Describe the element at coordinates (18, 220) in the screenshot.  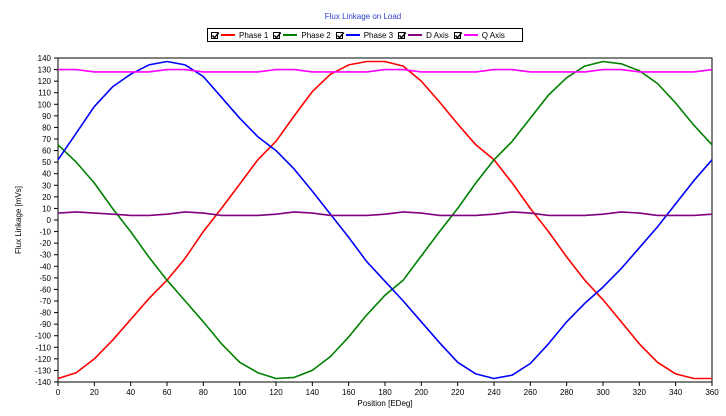
I see `y-axis-label: Flux Linkage [mVs]` at that location.